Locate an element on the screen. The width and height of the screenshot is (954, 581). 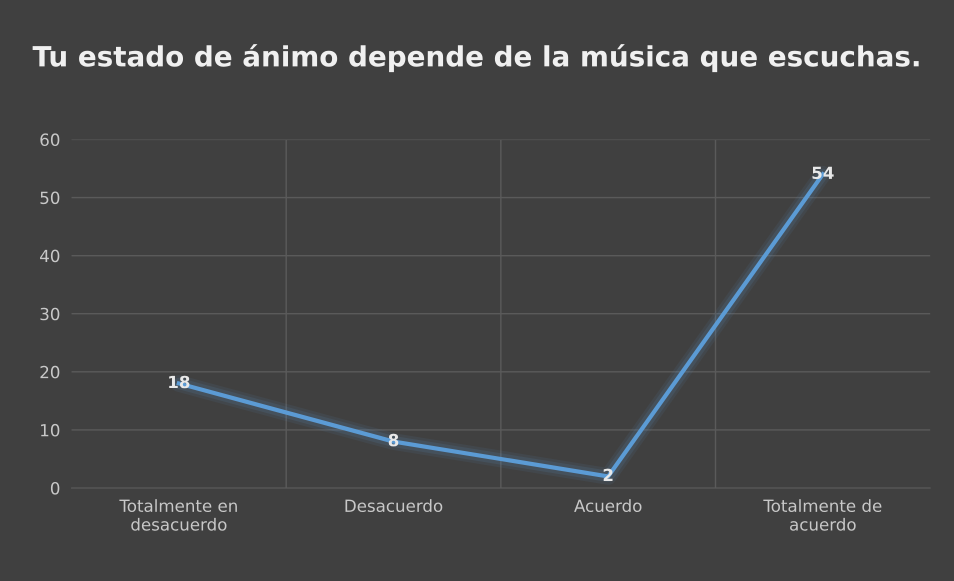
x-tick-label: Totalmente en desacuerdo is located at coordinates (178, 515).